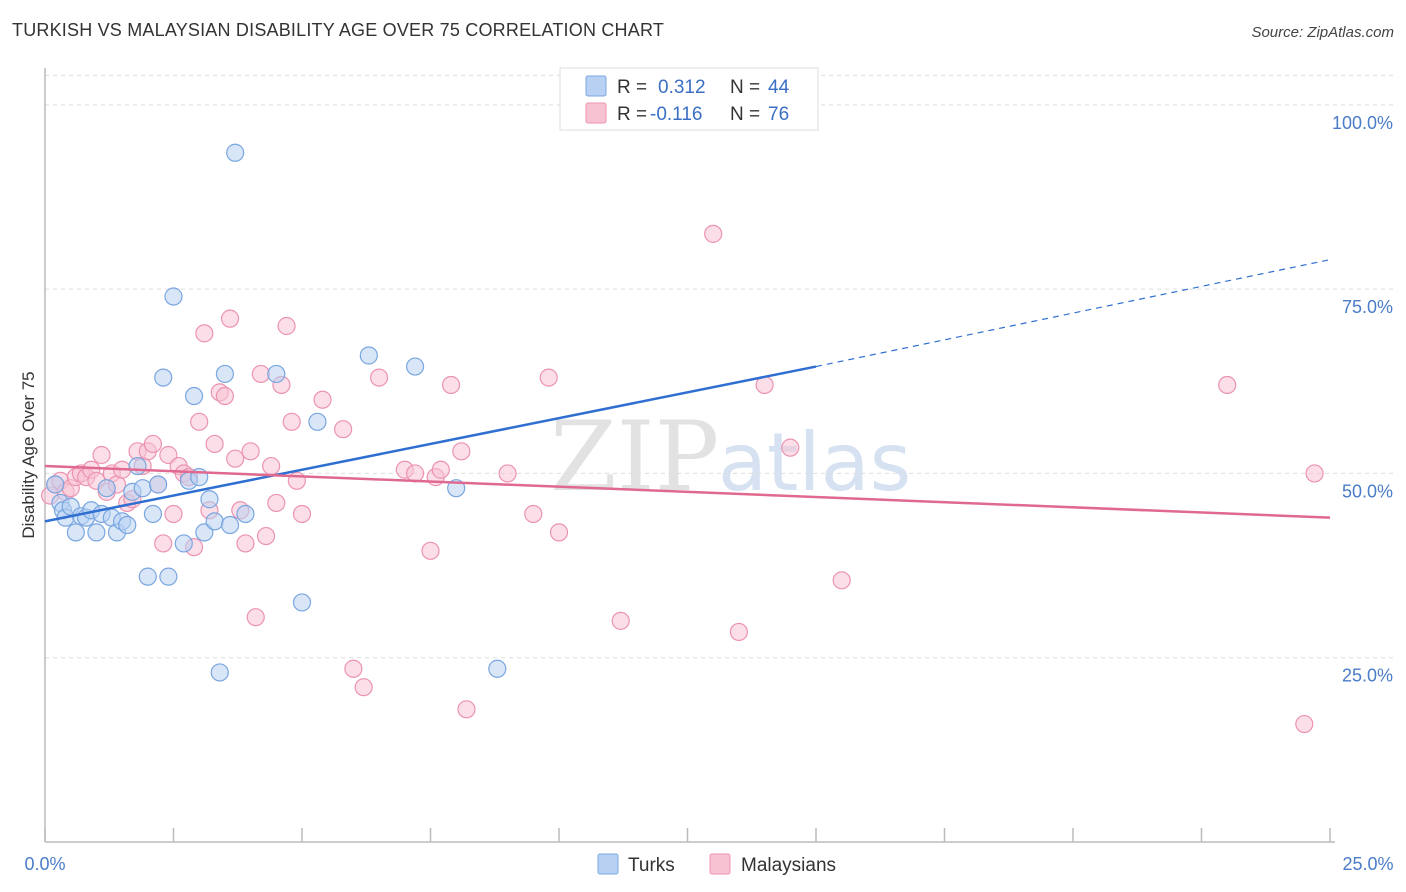 This screenshot has width=1406, height=892. I want to click on source-credit: Source: ZipAtlas.com, so click(1322, 32).